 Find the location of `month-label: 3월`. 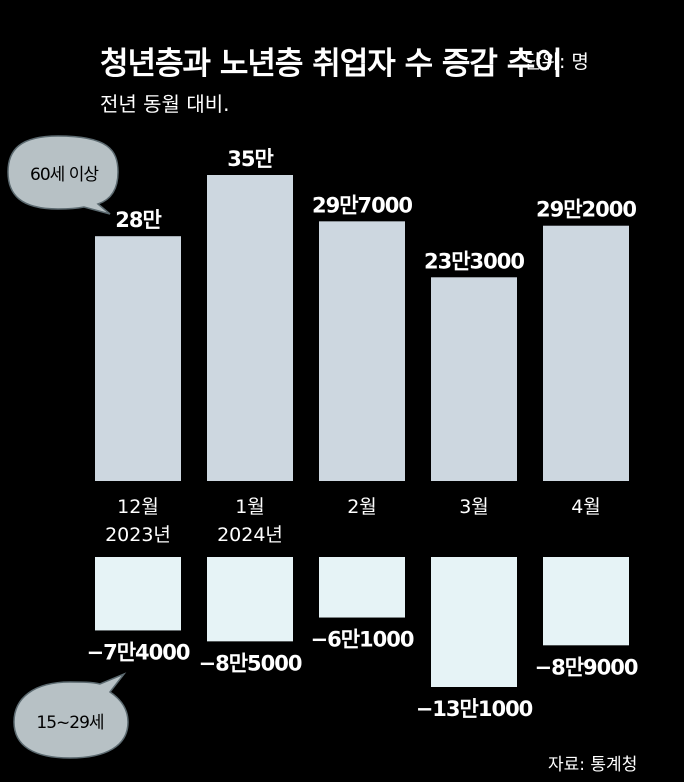

month-label: 3월 is located at coordinates (474, 507).